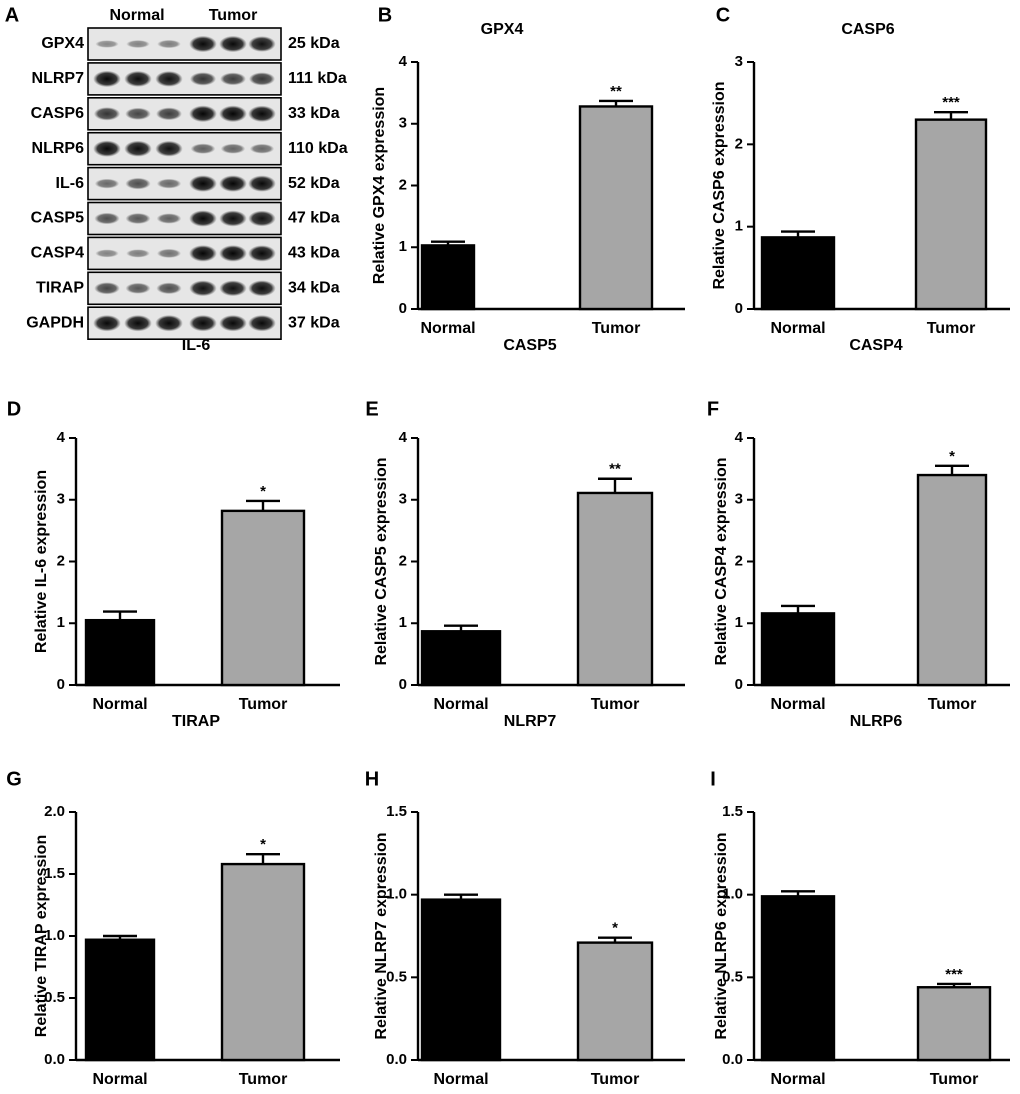 Image resolution: width=1020 pixels, height=1094 pixels. I want to click on chart-title: TIRAP, so click(196, 721).